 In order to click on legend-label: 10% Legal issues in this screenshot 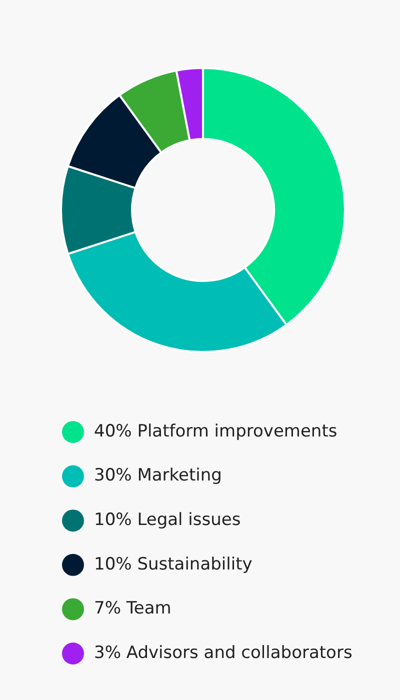, I will do `click(167, 520)`.